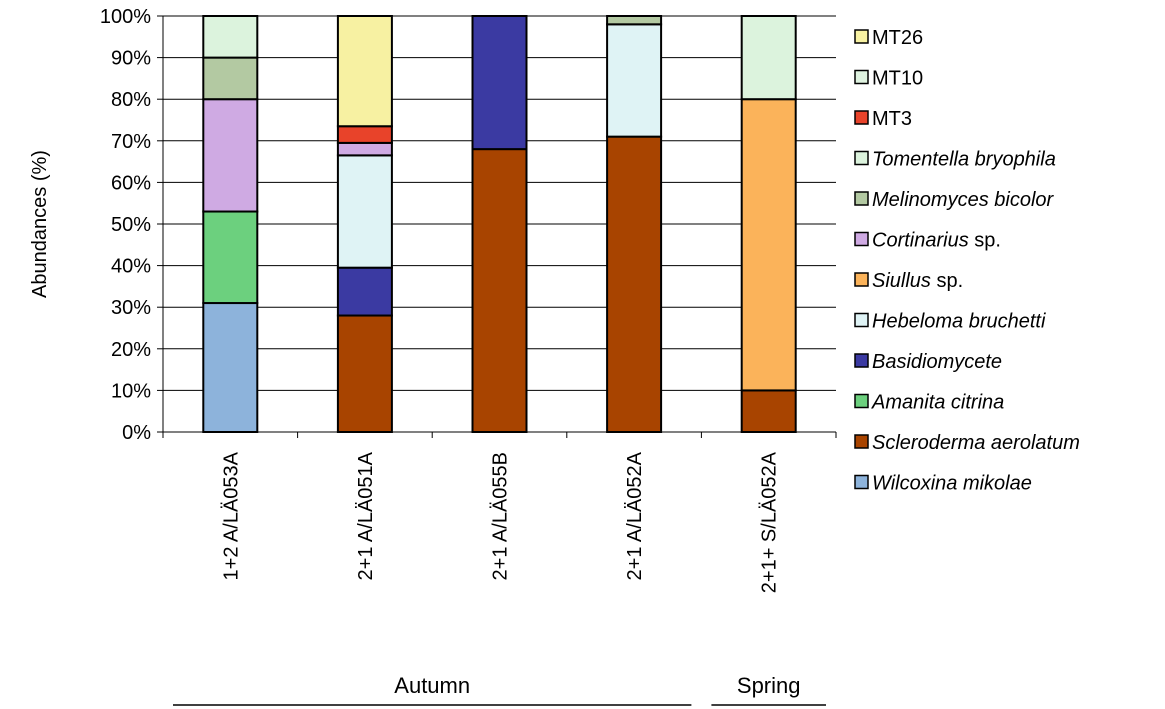 The image size is (1165, 709). I want to click on x-tick-label: 2+1 A/LÄ052A, so click(635, 515).